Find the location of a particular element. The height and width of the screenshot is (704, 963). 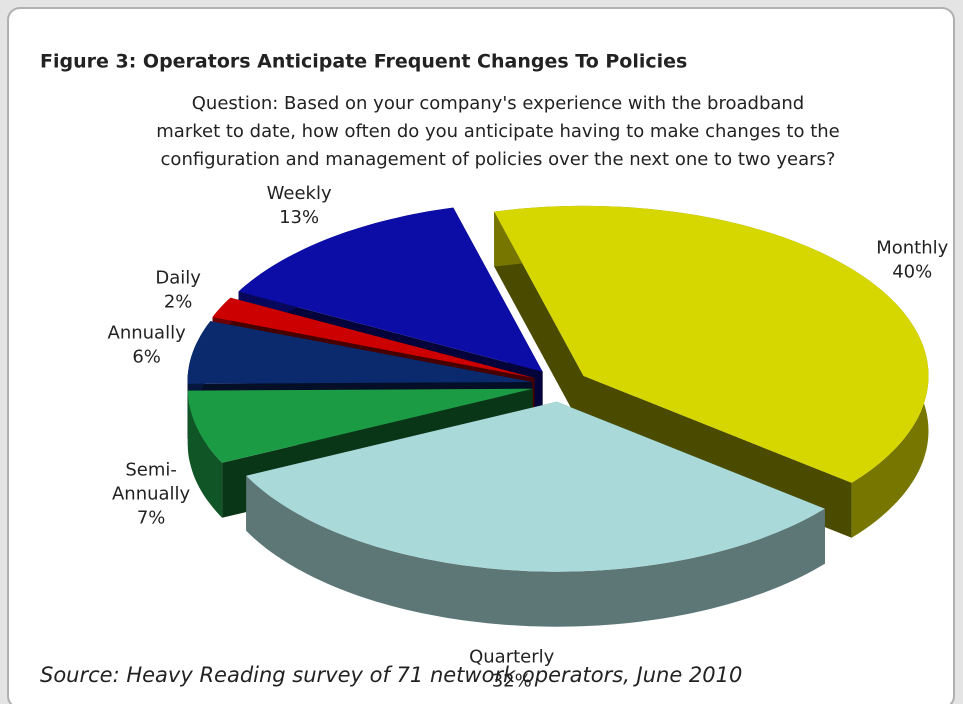

value-label: 6% is located at coordinates (146, 356).